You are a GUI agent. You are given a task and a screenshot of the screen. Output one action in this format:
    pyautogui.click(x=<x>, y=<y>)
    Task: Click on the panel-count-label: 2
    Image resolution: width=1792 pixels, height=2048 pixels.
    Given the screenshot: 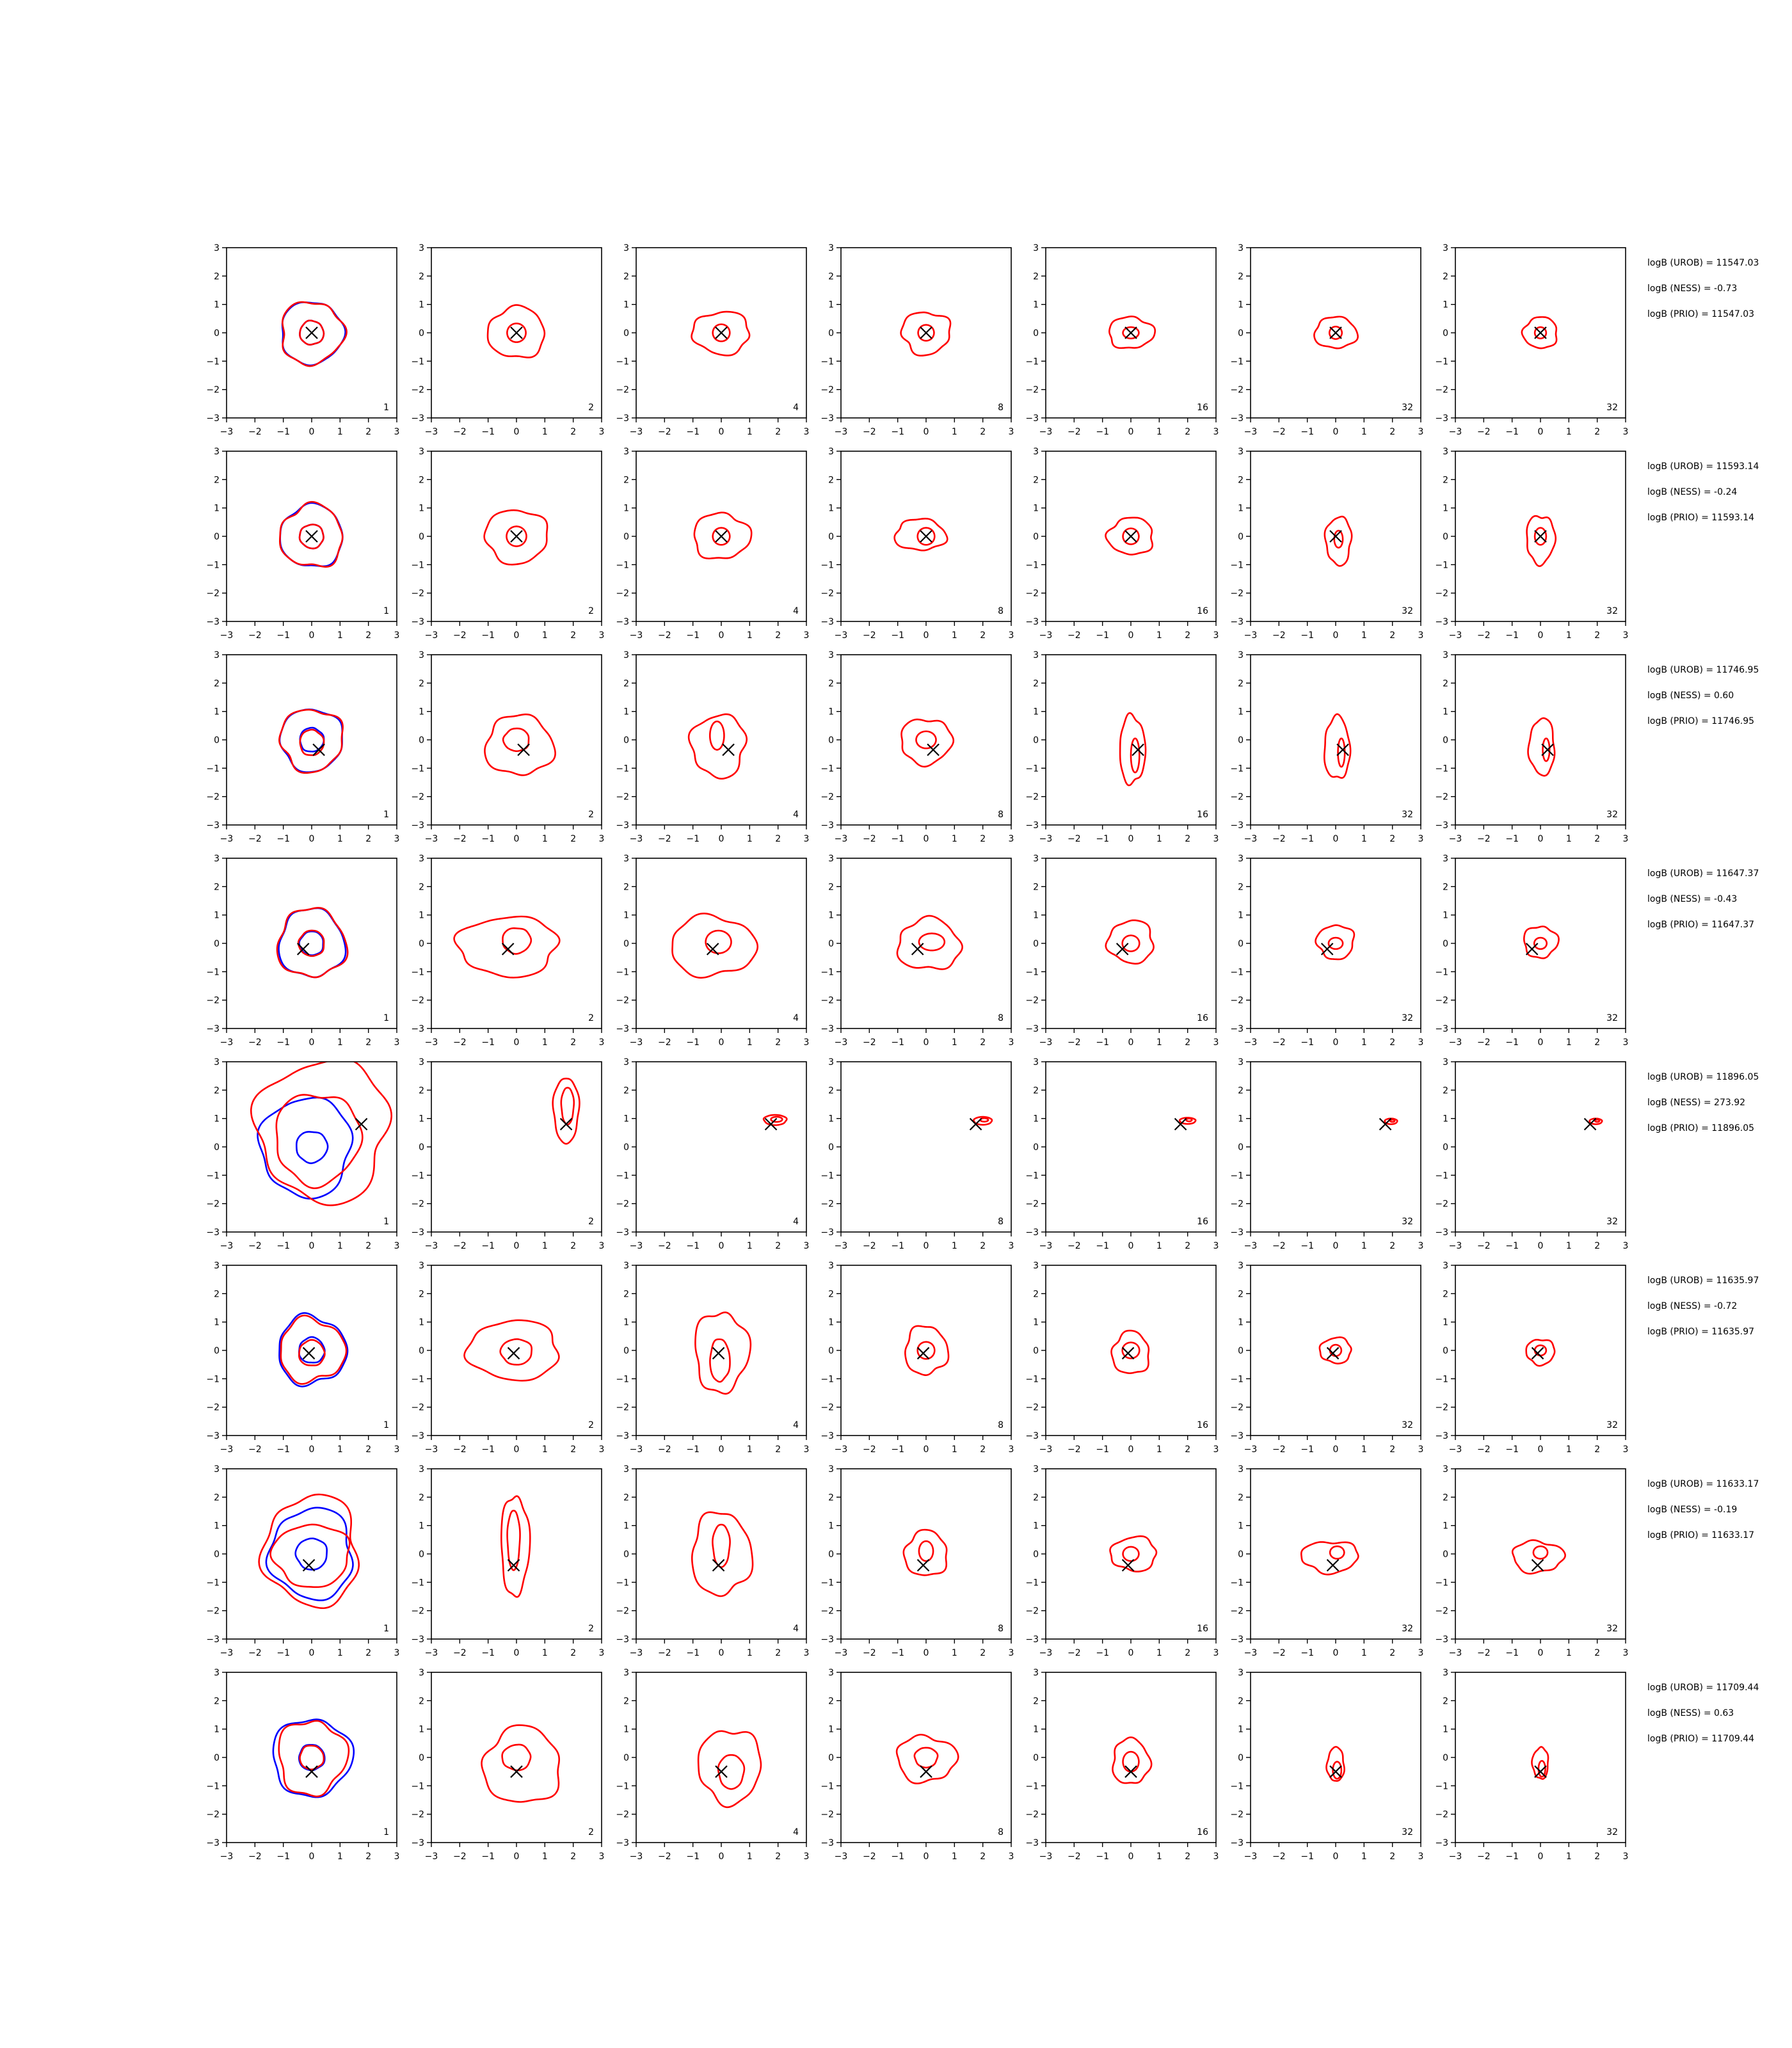 What is the action you would take?
    pyautogui.click(x=591, y=1425)
    